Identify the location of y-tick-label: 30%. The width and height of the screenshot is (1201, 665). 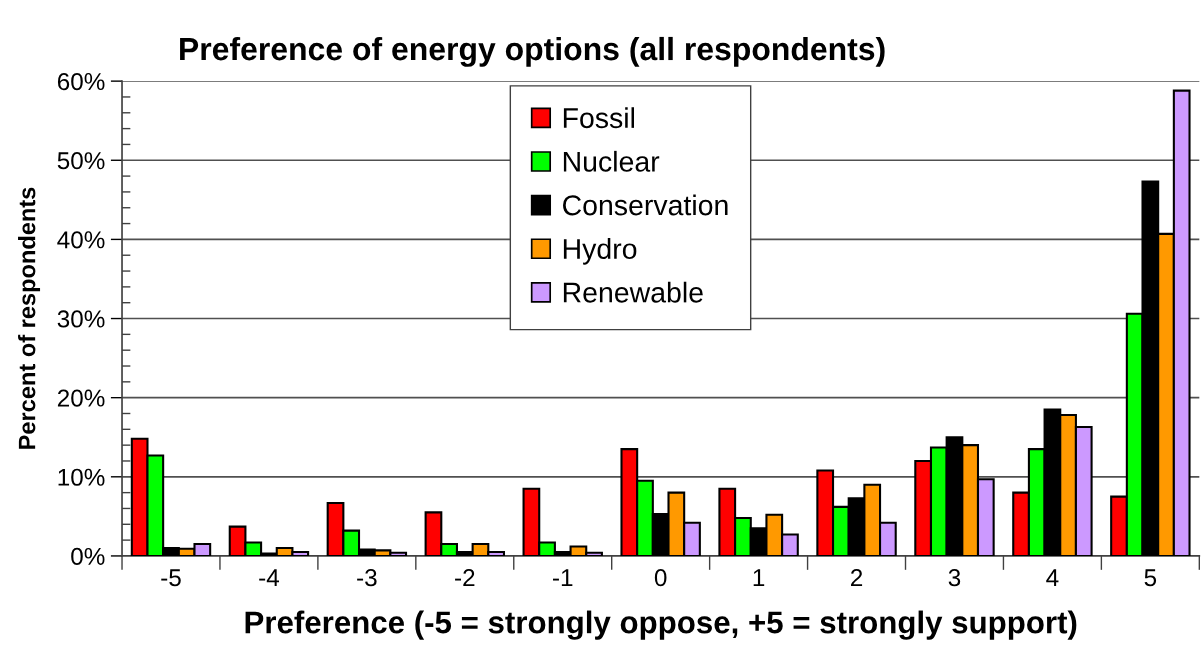
(81, 319).